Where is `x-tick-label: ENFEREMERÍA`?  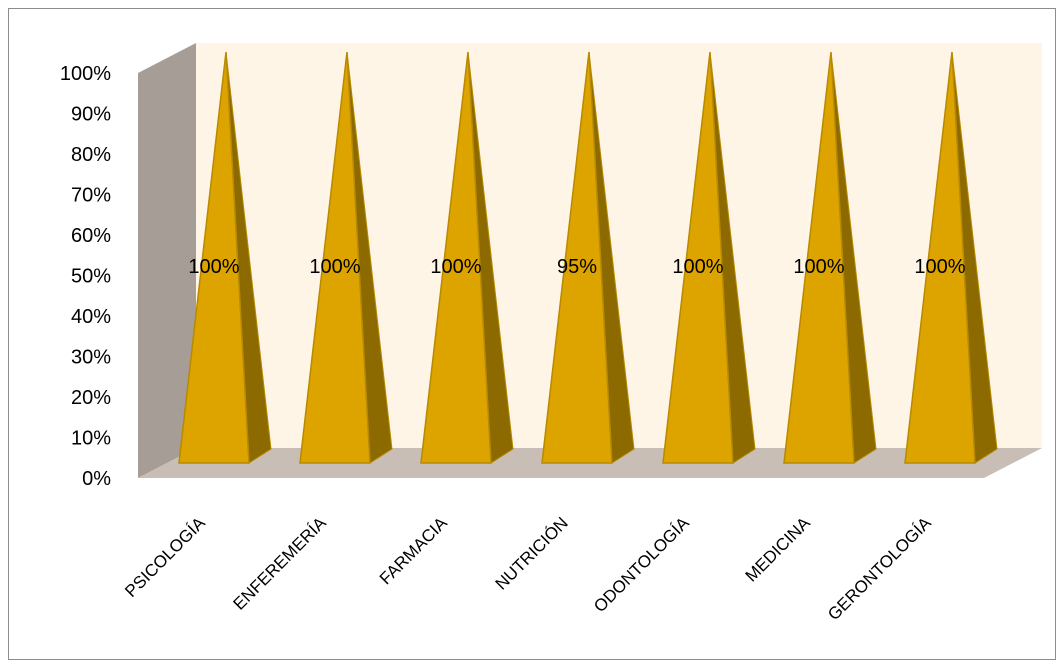
x-tick-label: ENFEREMERÍA is located at coordinates (280, 563).